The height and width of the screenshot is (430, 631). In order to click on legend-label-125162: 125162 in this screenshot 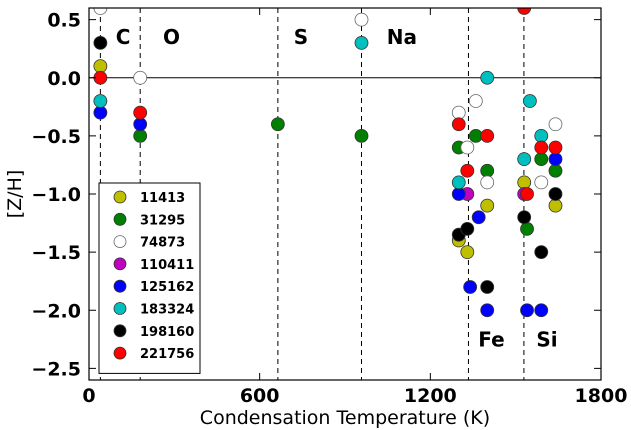, I will do `click(167, 287)`.